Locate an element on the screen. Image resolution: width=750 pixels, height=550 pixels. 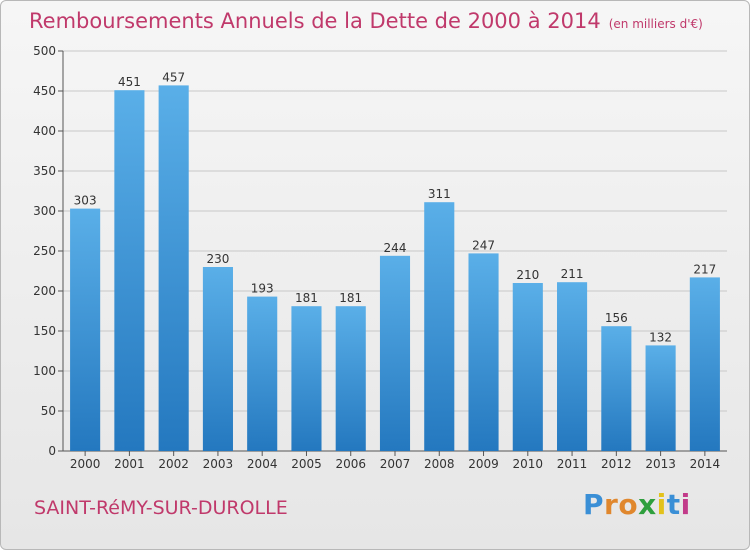
unit-note: (en milliers d'€) is located at coordinates (655, 24).